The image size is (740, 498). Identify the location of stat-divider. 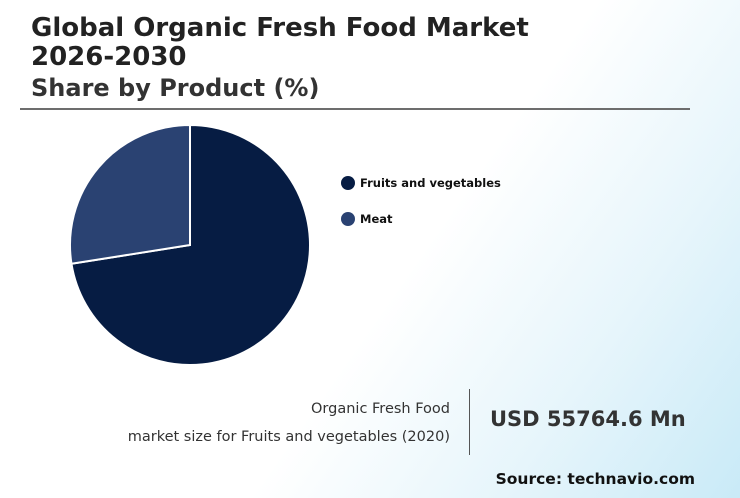
(469, 422).